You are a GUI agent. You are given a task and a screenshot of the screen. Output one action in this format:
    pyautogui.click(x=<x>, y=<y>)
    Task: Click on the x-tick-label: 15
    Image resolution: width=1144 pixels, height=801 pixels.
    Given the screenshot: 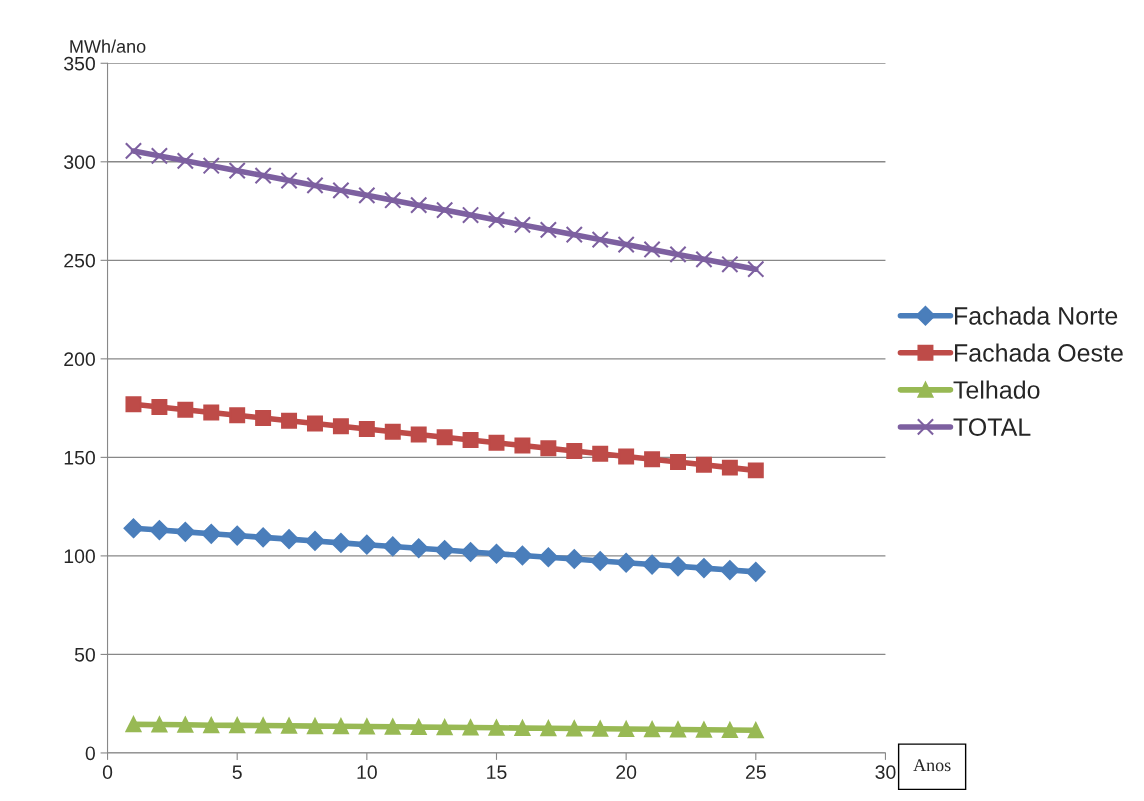 What is the action you would take?
    pyautogui.click(x=497, y=772)
    